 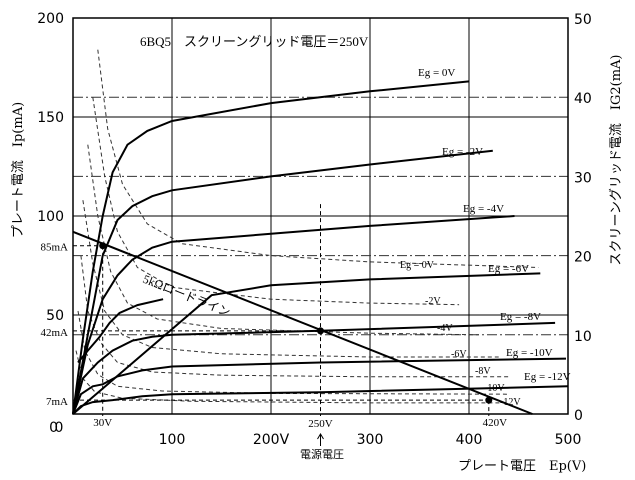 I want to click on screen-curve-label: -4V, so click(x=445, y=328).